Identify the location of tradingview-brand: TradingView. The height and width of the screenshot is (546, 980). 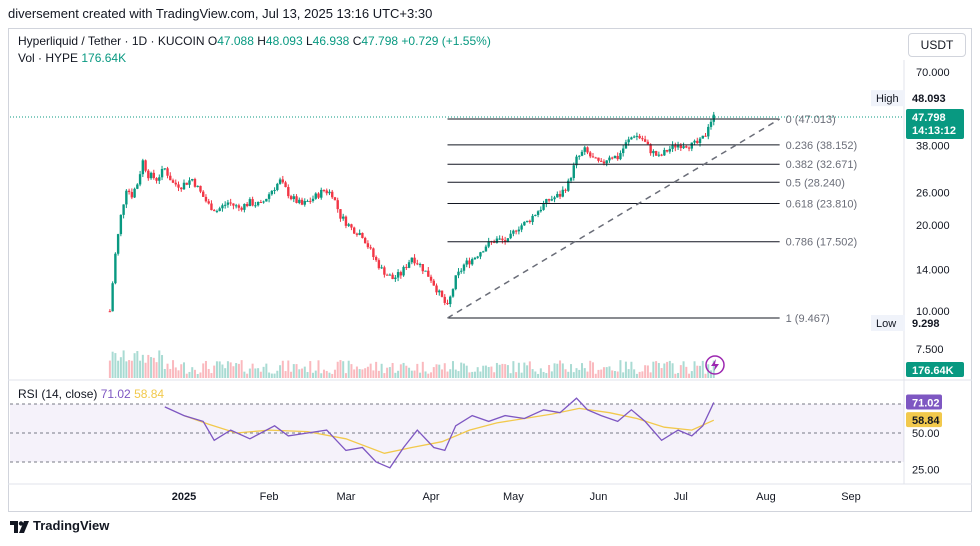
(71, 525).